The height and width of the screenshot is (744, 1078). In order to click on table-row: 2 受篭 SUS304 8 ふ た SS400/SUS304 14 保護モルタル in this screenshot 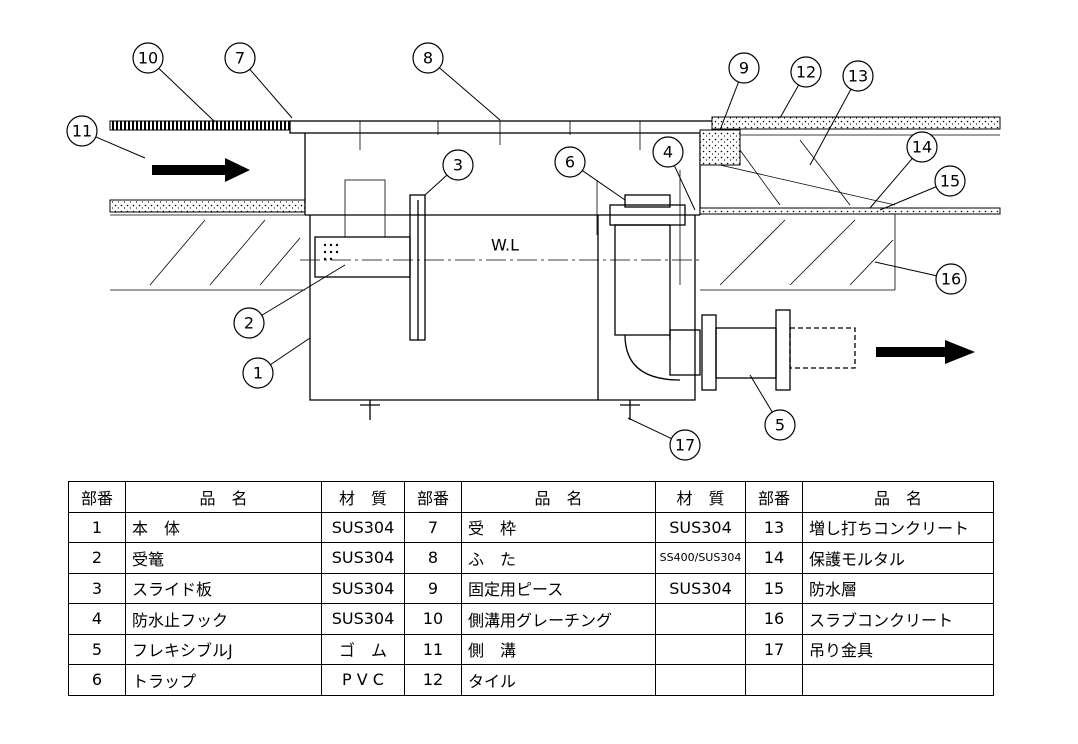, I will do `click(531, 558)`.